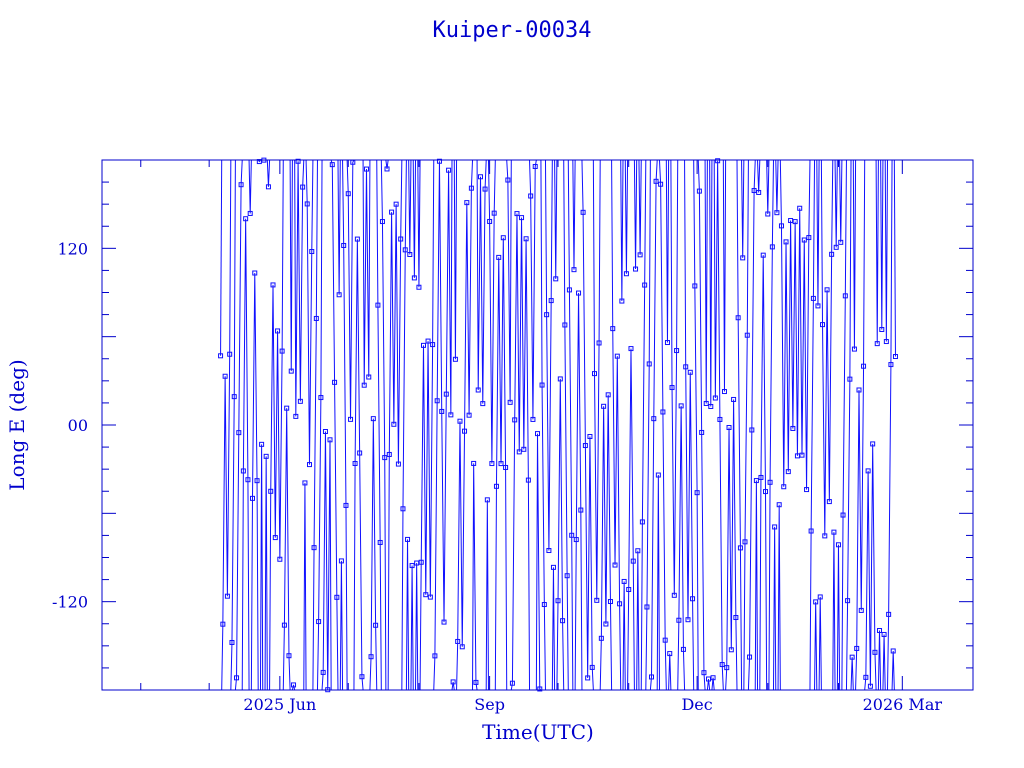 The image size is (1024, 768). What do you see at coordinates (538, 732) in the screenshot?
I see `x-axis-label: Time(UTC)` at bounding box center [538, 732].